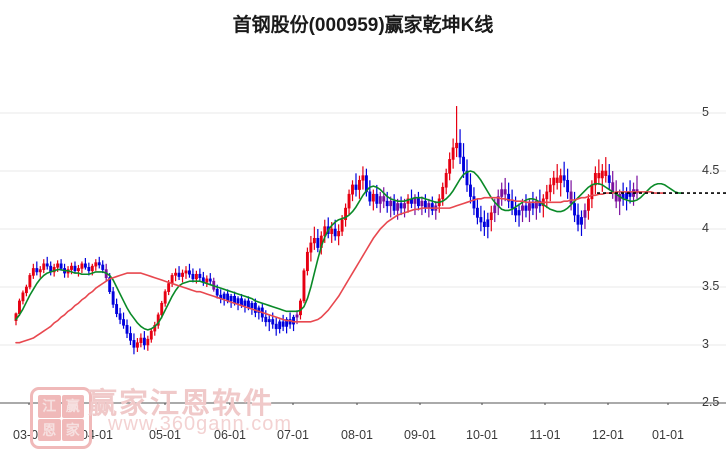 The height and width of the screenshot is (450, 726). Describe the element at coordinates (357, 435) in the screenshot. I see `x-axis-tick-label: 08-01` at that location.